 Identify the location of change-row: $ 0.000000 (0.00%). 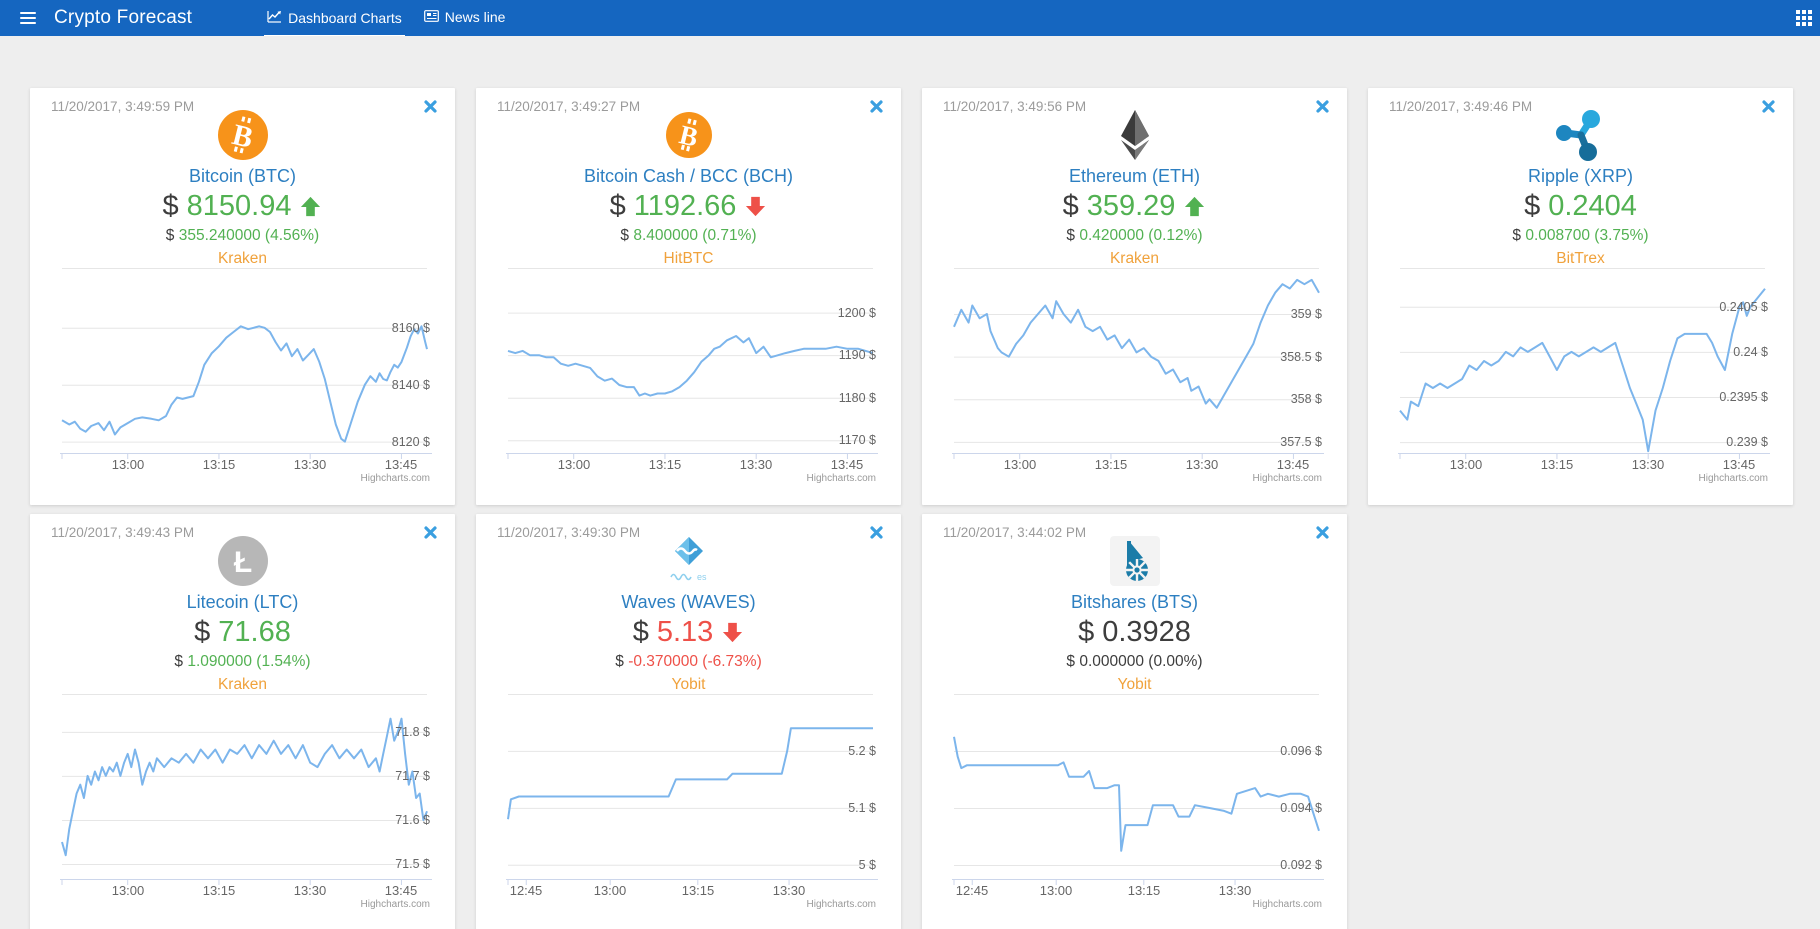
(1134, 662).